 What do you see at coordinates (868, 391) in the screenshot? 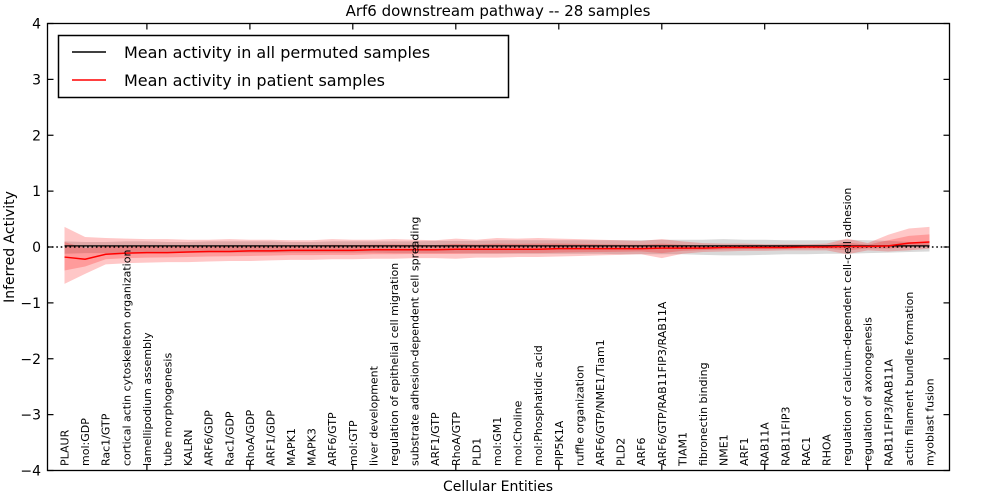
I see `x-tick-label: regulation of axonogenesis` at bounding box center [868, 391].